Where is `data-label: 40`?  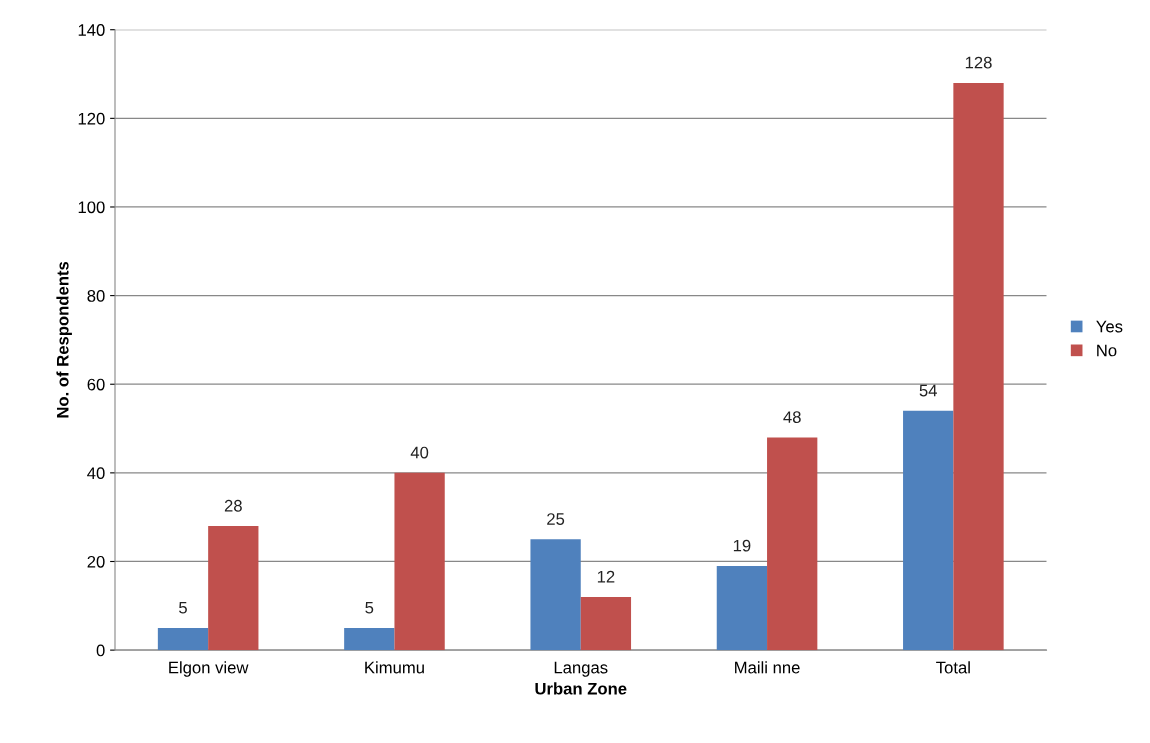 data-label: 40 is located at coordinates (419, 452).